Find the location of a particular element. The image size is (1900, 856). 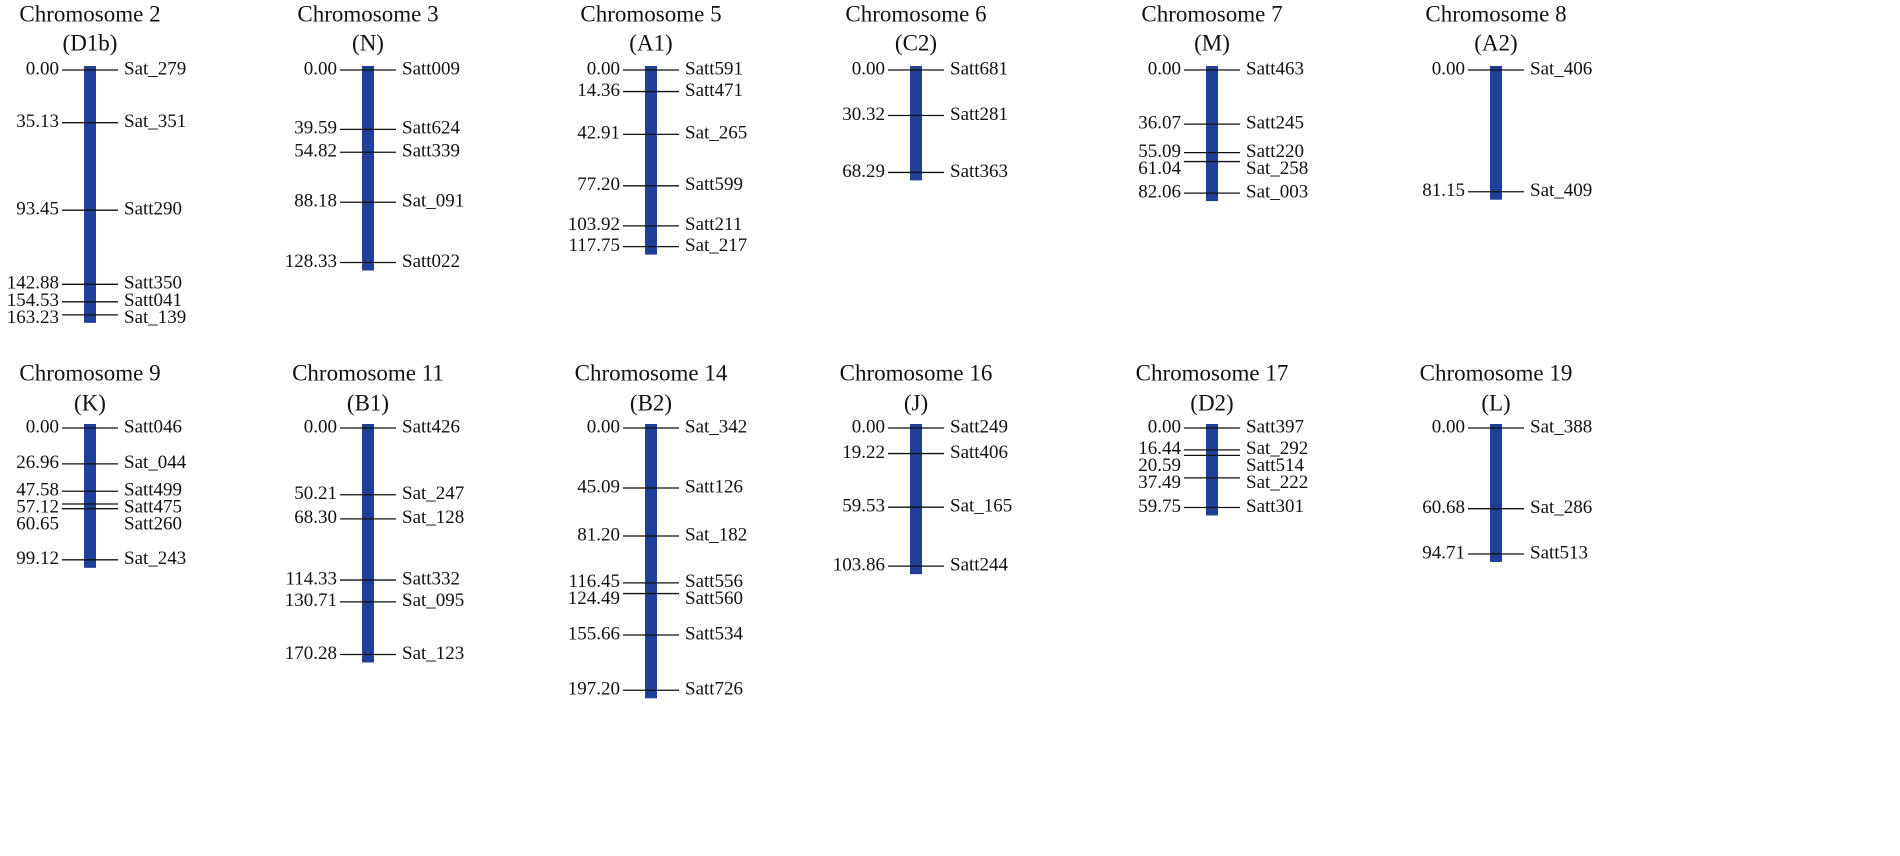

marker-position: 170.28 is located at coordinates (311, 653).